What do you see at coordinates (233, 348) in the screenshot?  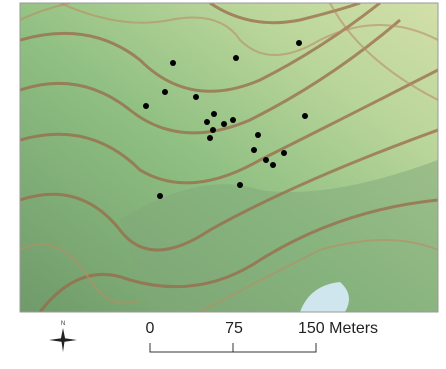 I see `scale-line` at bounding box center [233, 348].